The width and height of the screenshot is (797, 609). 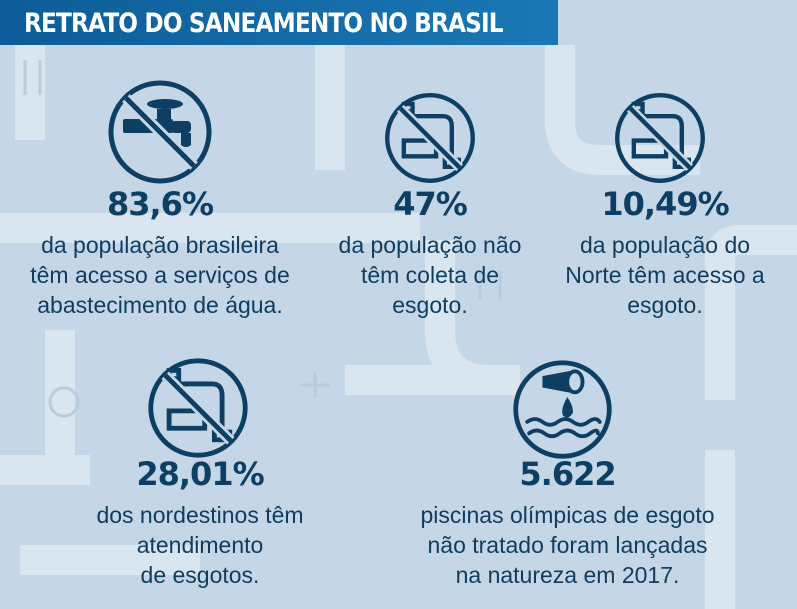 I want to click on desc-line: de esgotos., so click(x=200, y=575).